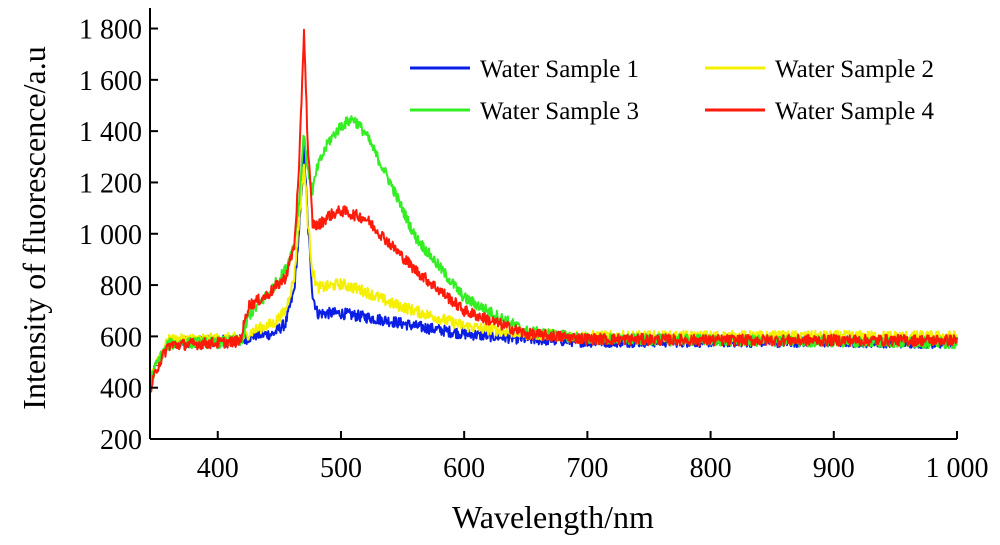 The image size is (1000, 545). I want to click on y-tick-label: 600, so click(121, 337).